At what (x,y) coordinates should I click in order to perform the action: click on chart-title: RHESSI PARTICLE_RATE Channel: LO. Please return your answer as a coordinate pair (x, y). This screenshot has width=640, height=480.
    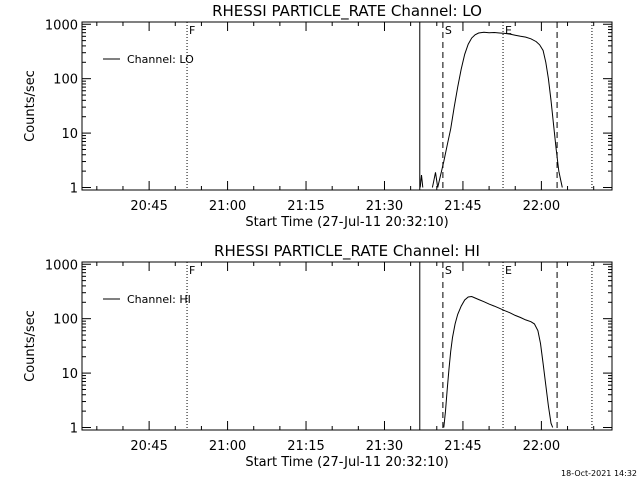
    Looking at the image, I should click on (347, 11).